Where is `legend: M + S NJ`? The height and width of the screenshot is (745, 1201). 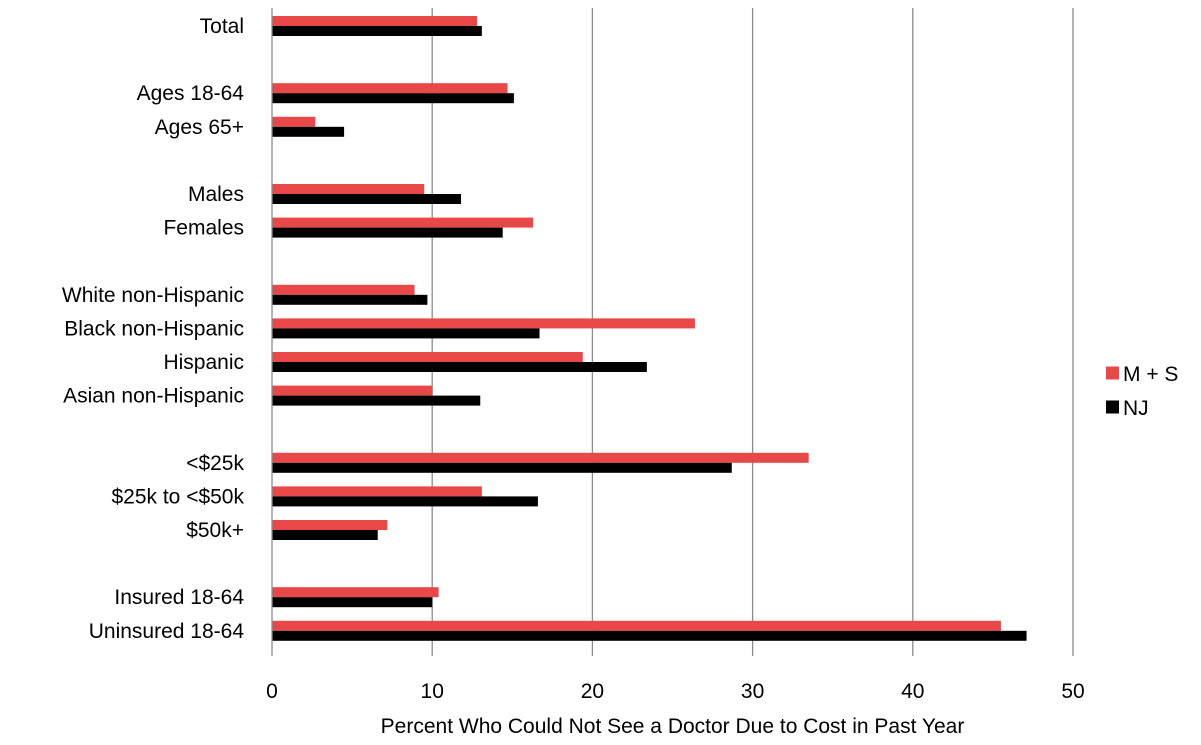 legend: M + S NJ is located at coordinates (1142, 391).